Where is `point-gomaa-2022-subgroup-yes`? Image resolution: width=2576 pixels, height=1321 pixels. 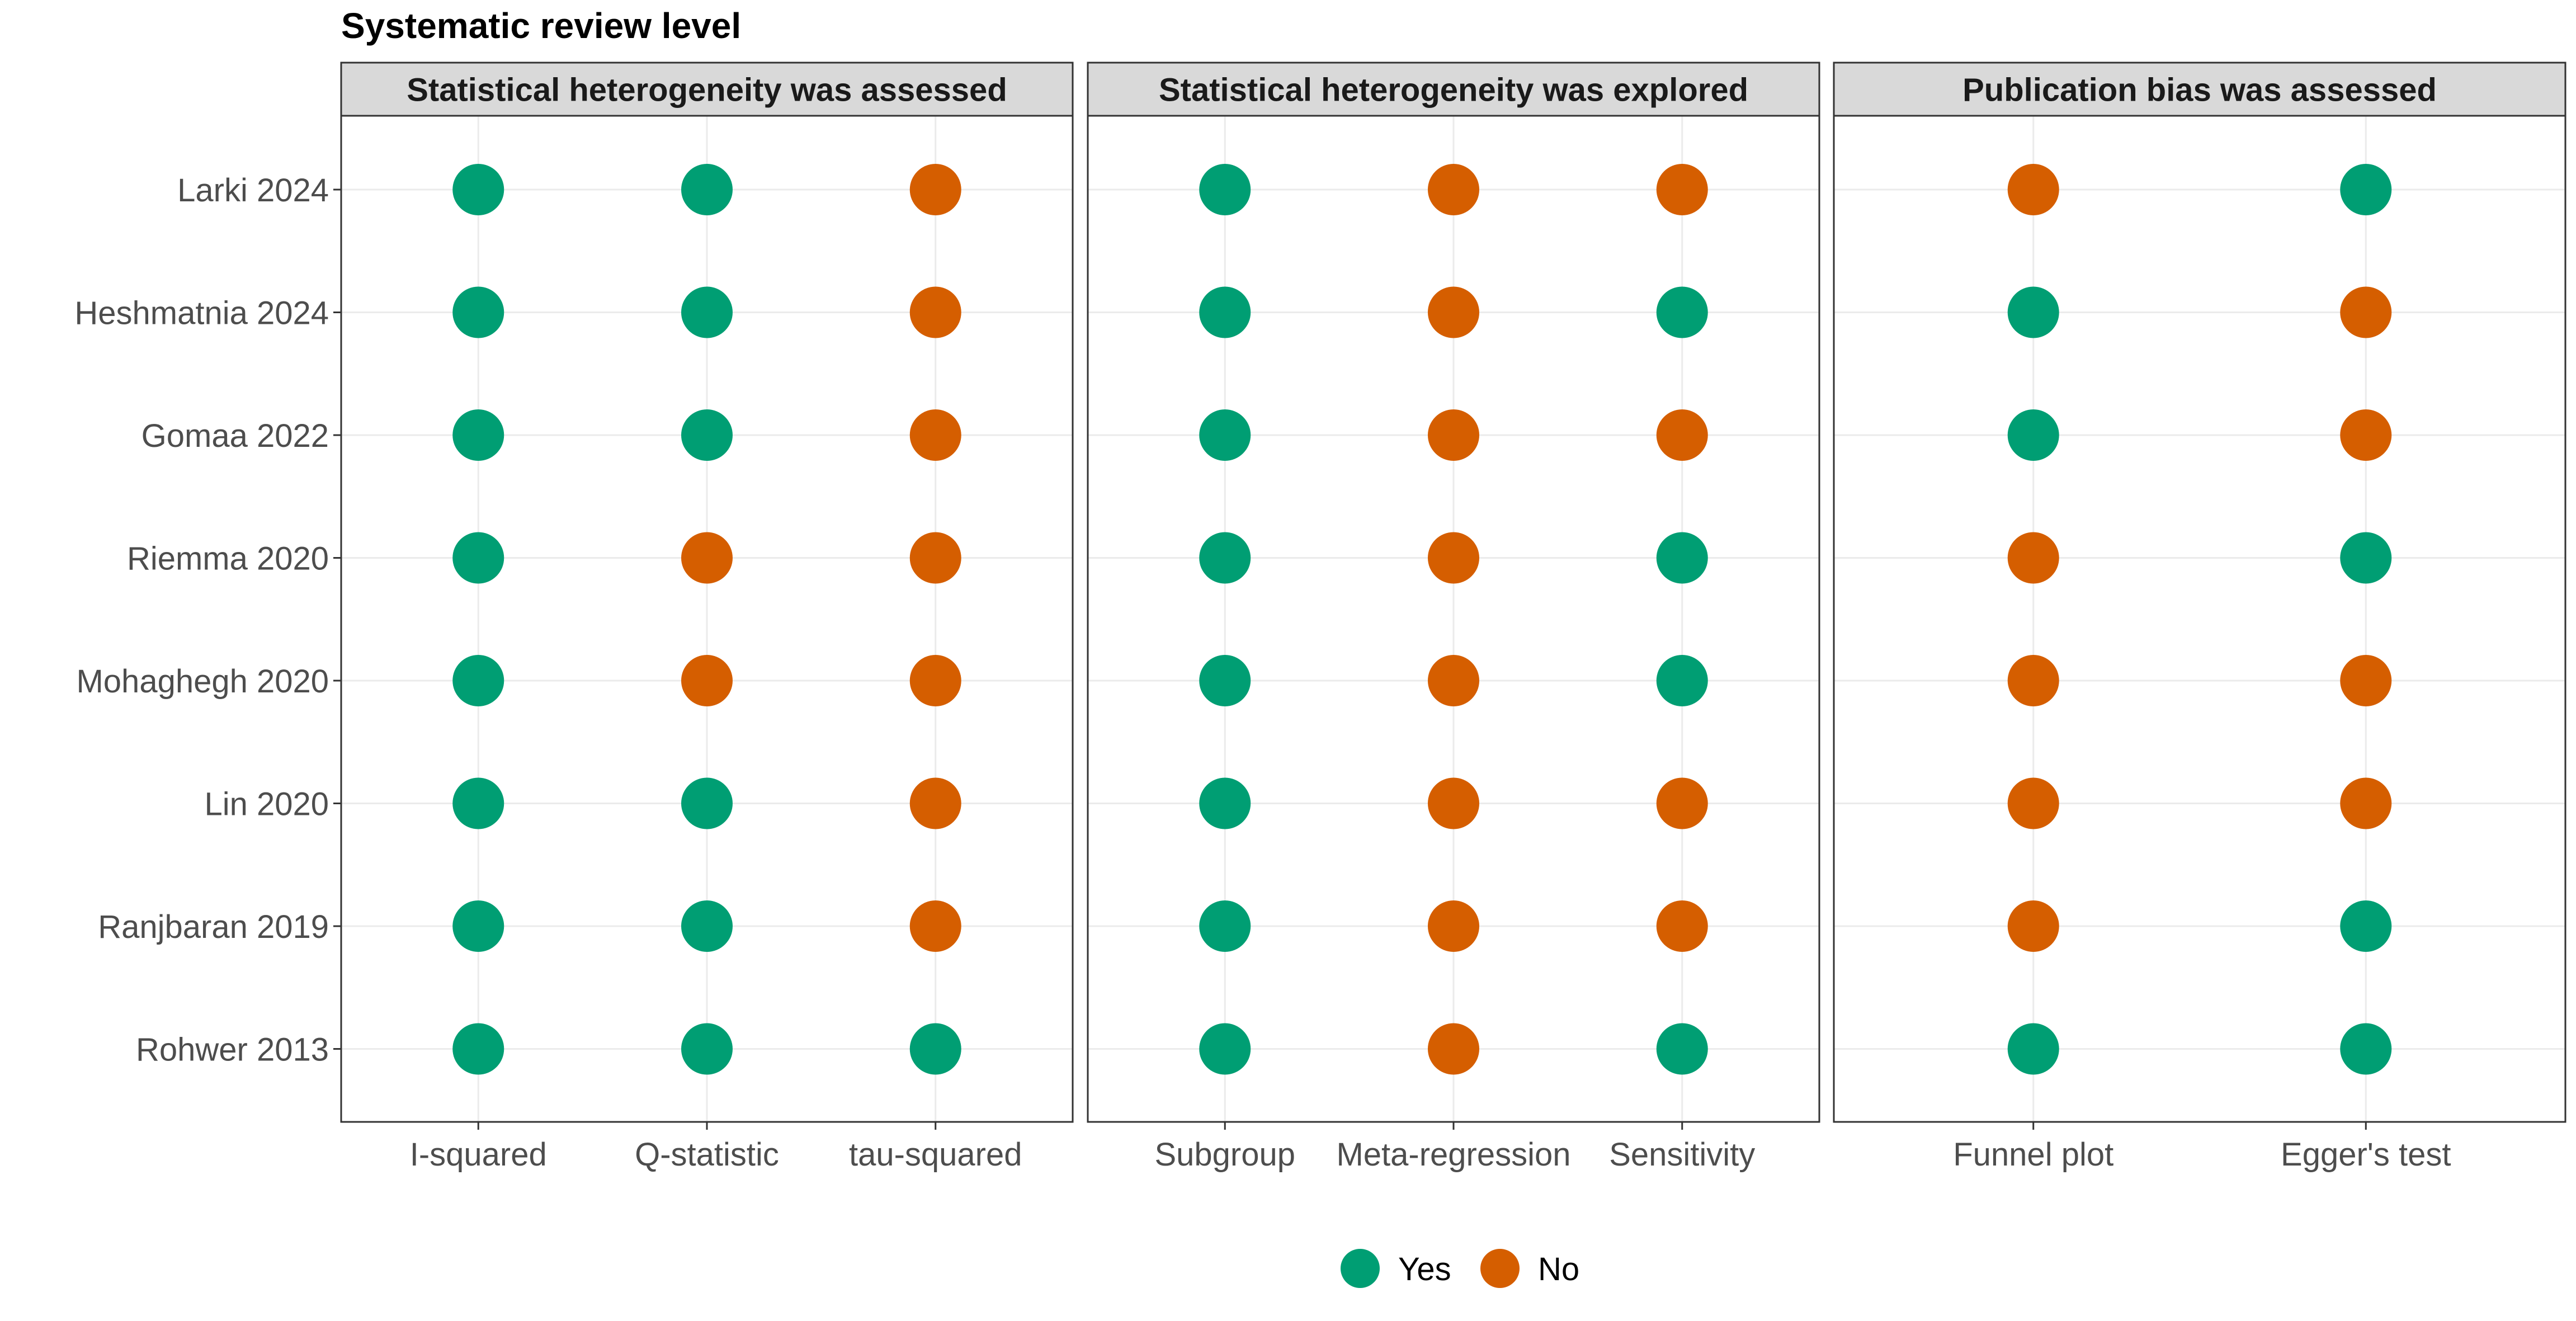 point-gomaa-2022-subgroup-yes is located at coordinates (1225, 435).